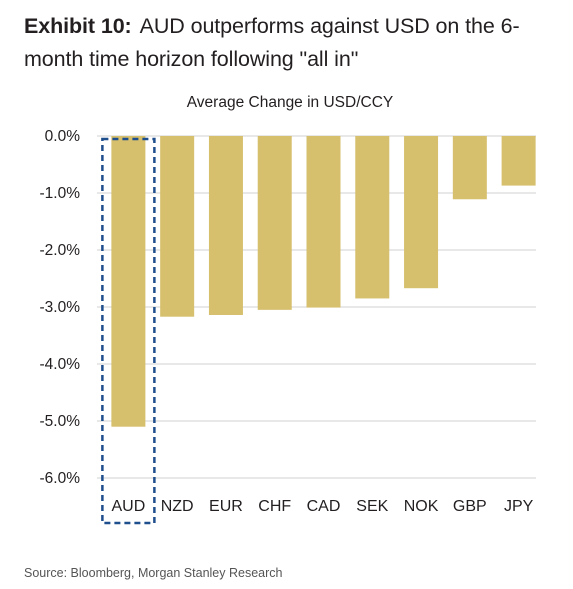 This screenshot has width=573, height=589. What do you see at coordinates (60, 364) in the screenshot?
I see `y-tick-label: -4.0%` at bounding box center [60, 364].